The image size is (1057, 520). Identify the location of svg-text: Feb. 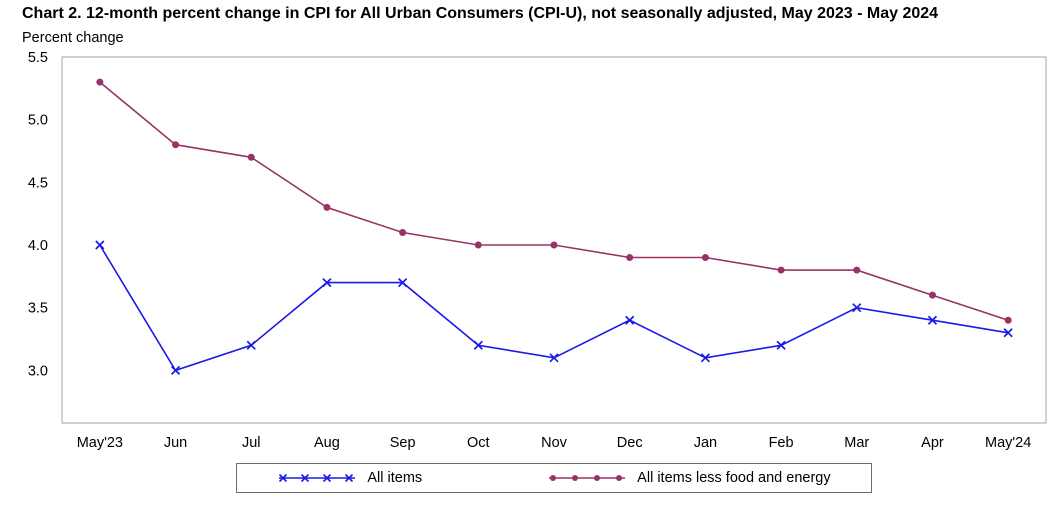
(781, 443).